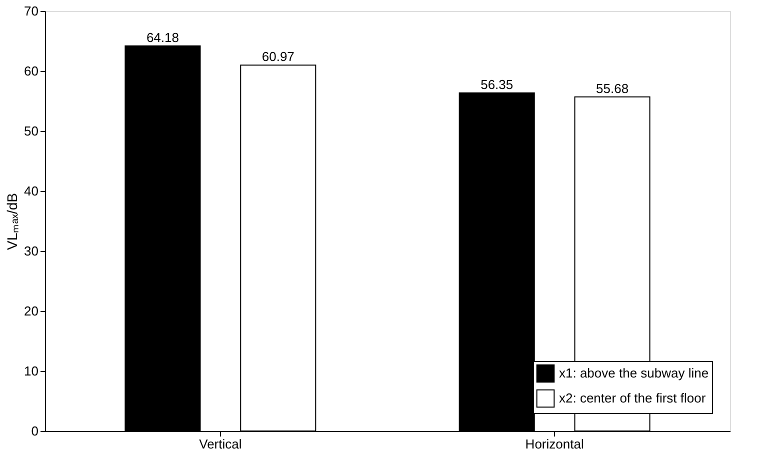 The width and height of the screenshot is (761, 463). What do you see at coordinates (278, 56) in the screenshot?
I see `data-label: 60.97` at bounding box center [278, 56].